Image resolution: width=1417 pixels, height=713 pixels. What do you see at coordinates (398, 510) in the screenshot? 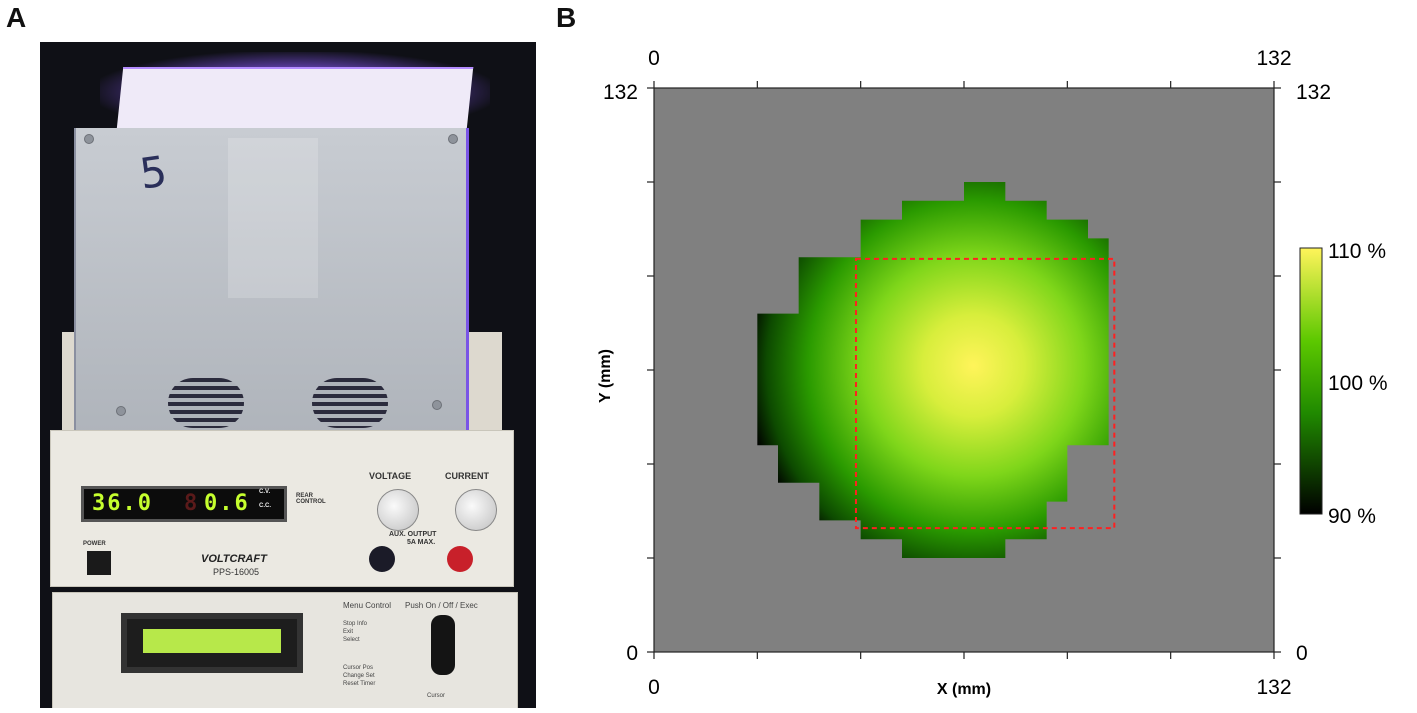
I see `voltage-knob` at bounding box center [398, 510].